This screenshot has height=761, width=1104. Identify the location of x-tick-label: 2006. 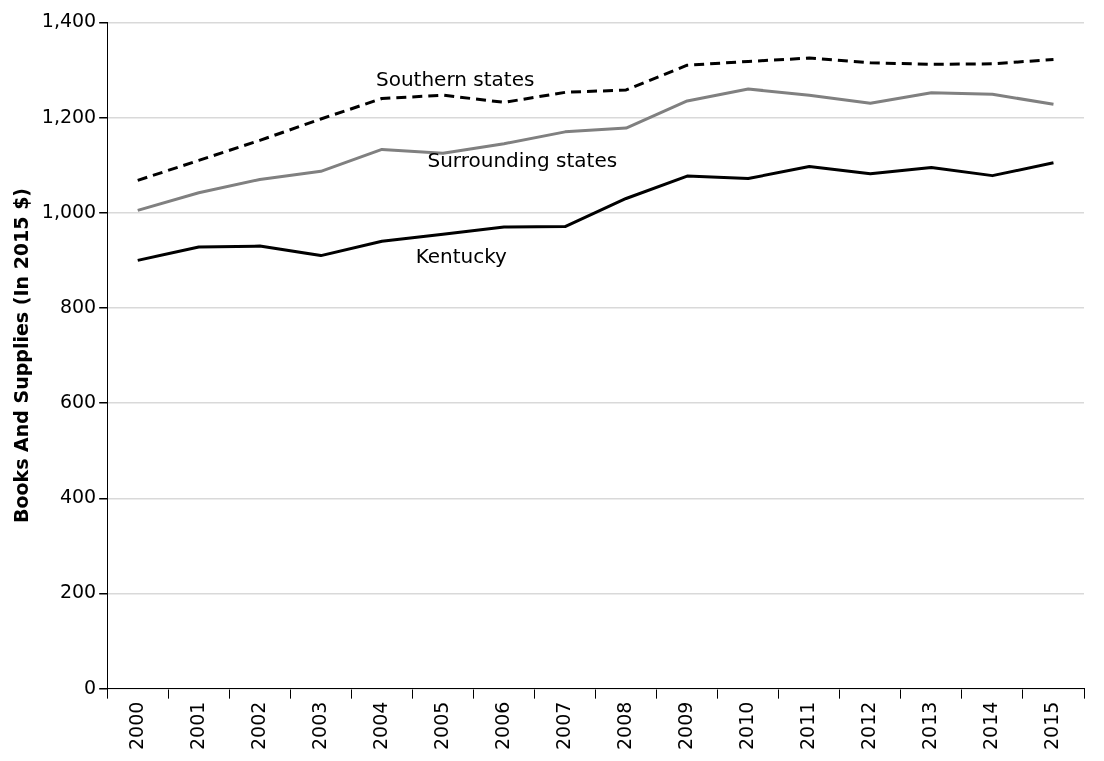
(501, 726).